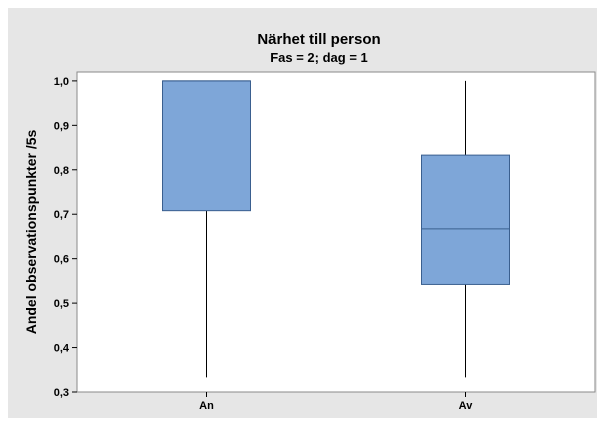 The image size is (605, 421). What do you see at coordinates (206, 406) in the screenshot?
I see `x-tick-label: An` at bounding box center [206, 406].